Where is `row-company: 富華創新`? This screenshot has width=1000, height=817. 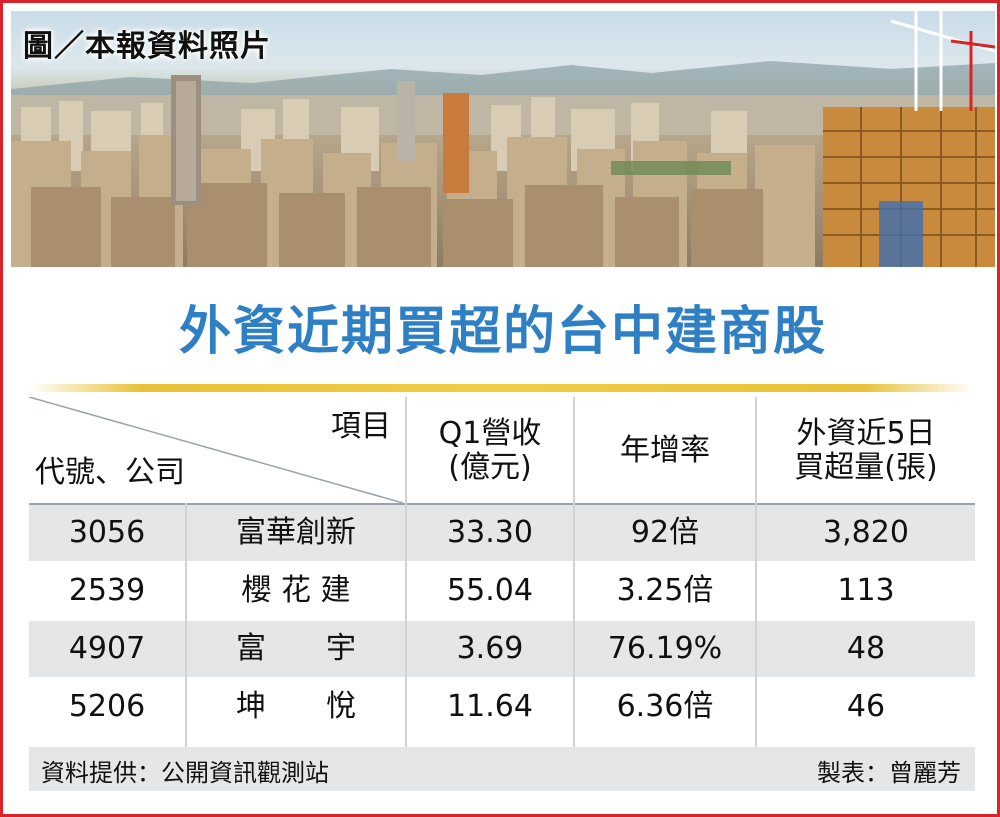 row-company: 富華創新 is located at coordinates (296, 532).